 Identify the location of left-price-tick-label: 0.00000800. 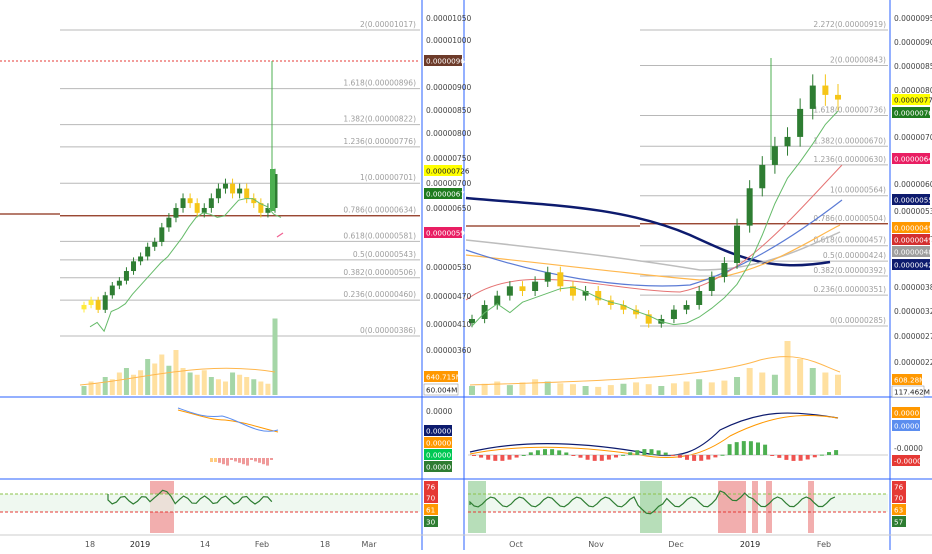
(449, 133).